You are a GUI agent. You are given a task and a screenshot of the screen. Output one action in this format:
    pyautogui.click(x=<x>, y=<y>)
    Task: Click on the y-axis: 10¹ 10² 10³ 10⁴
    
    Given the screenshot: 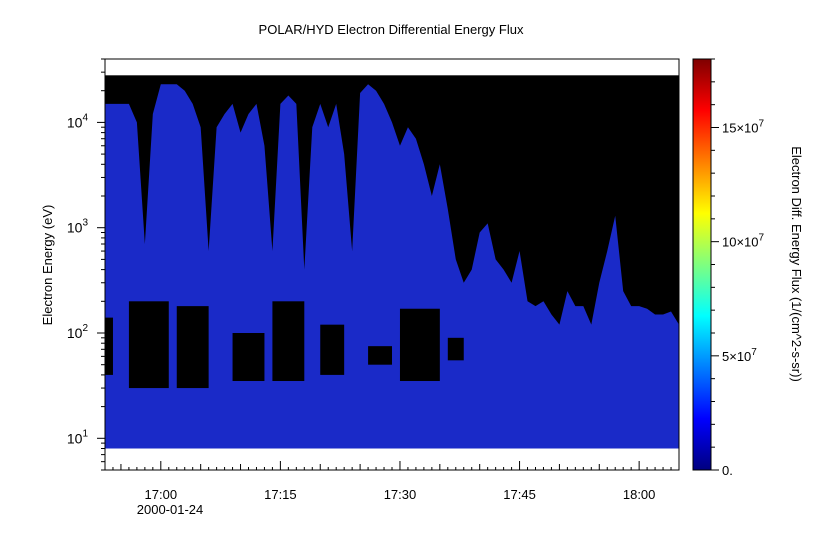 What is the action you would take?
    pyautogui.click(x=86, y=264)
    